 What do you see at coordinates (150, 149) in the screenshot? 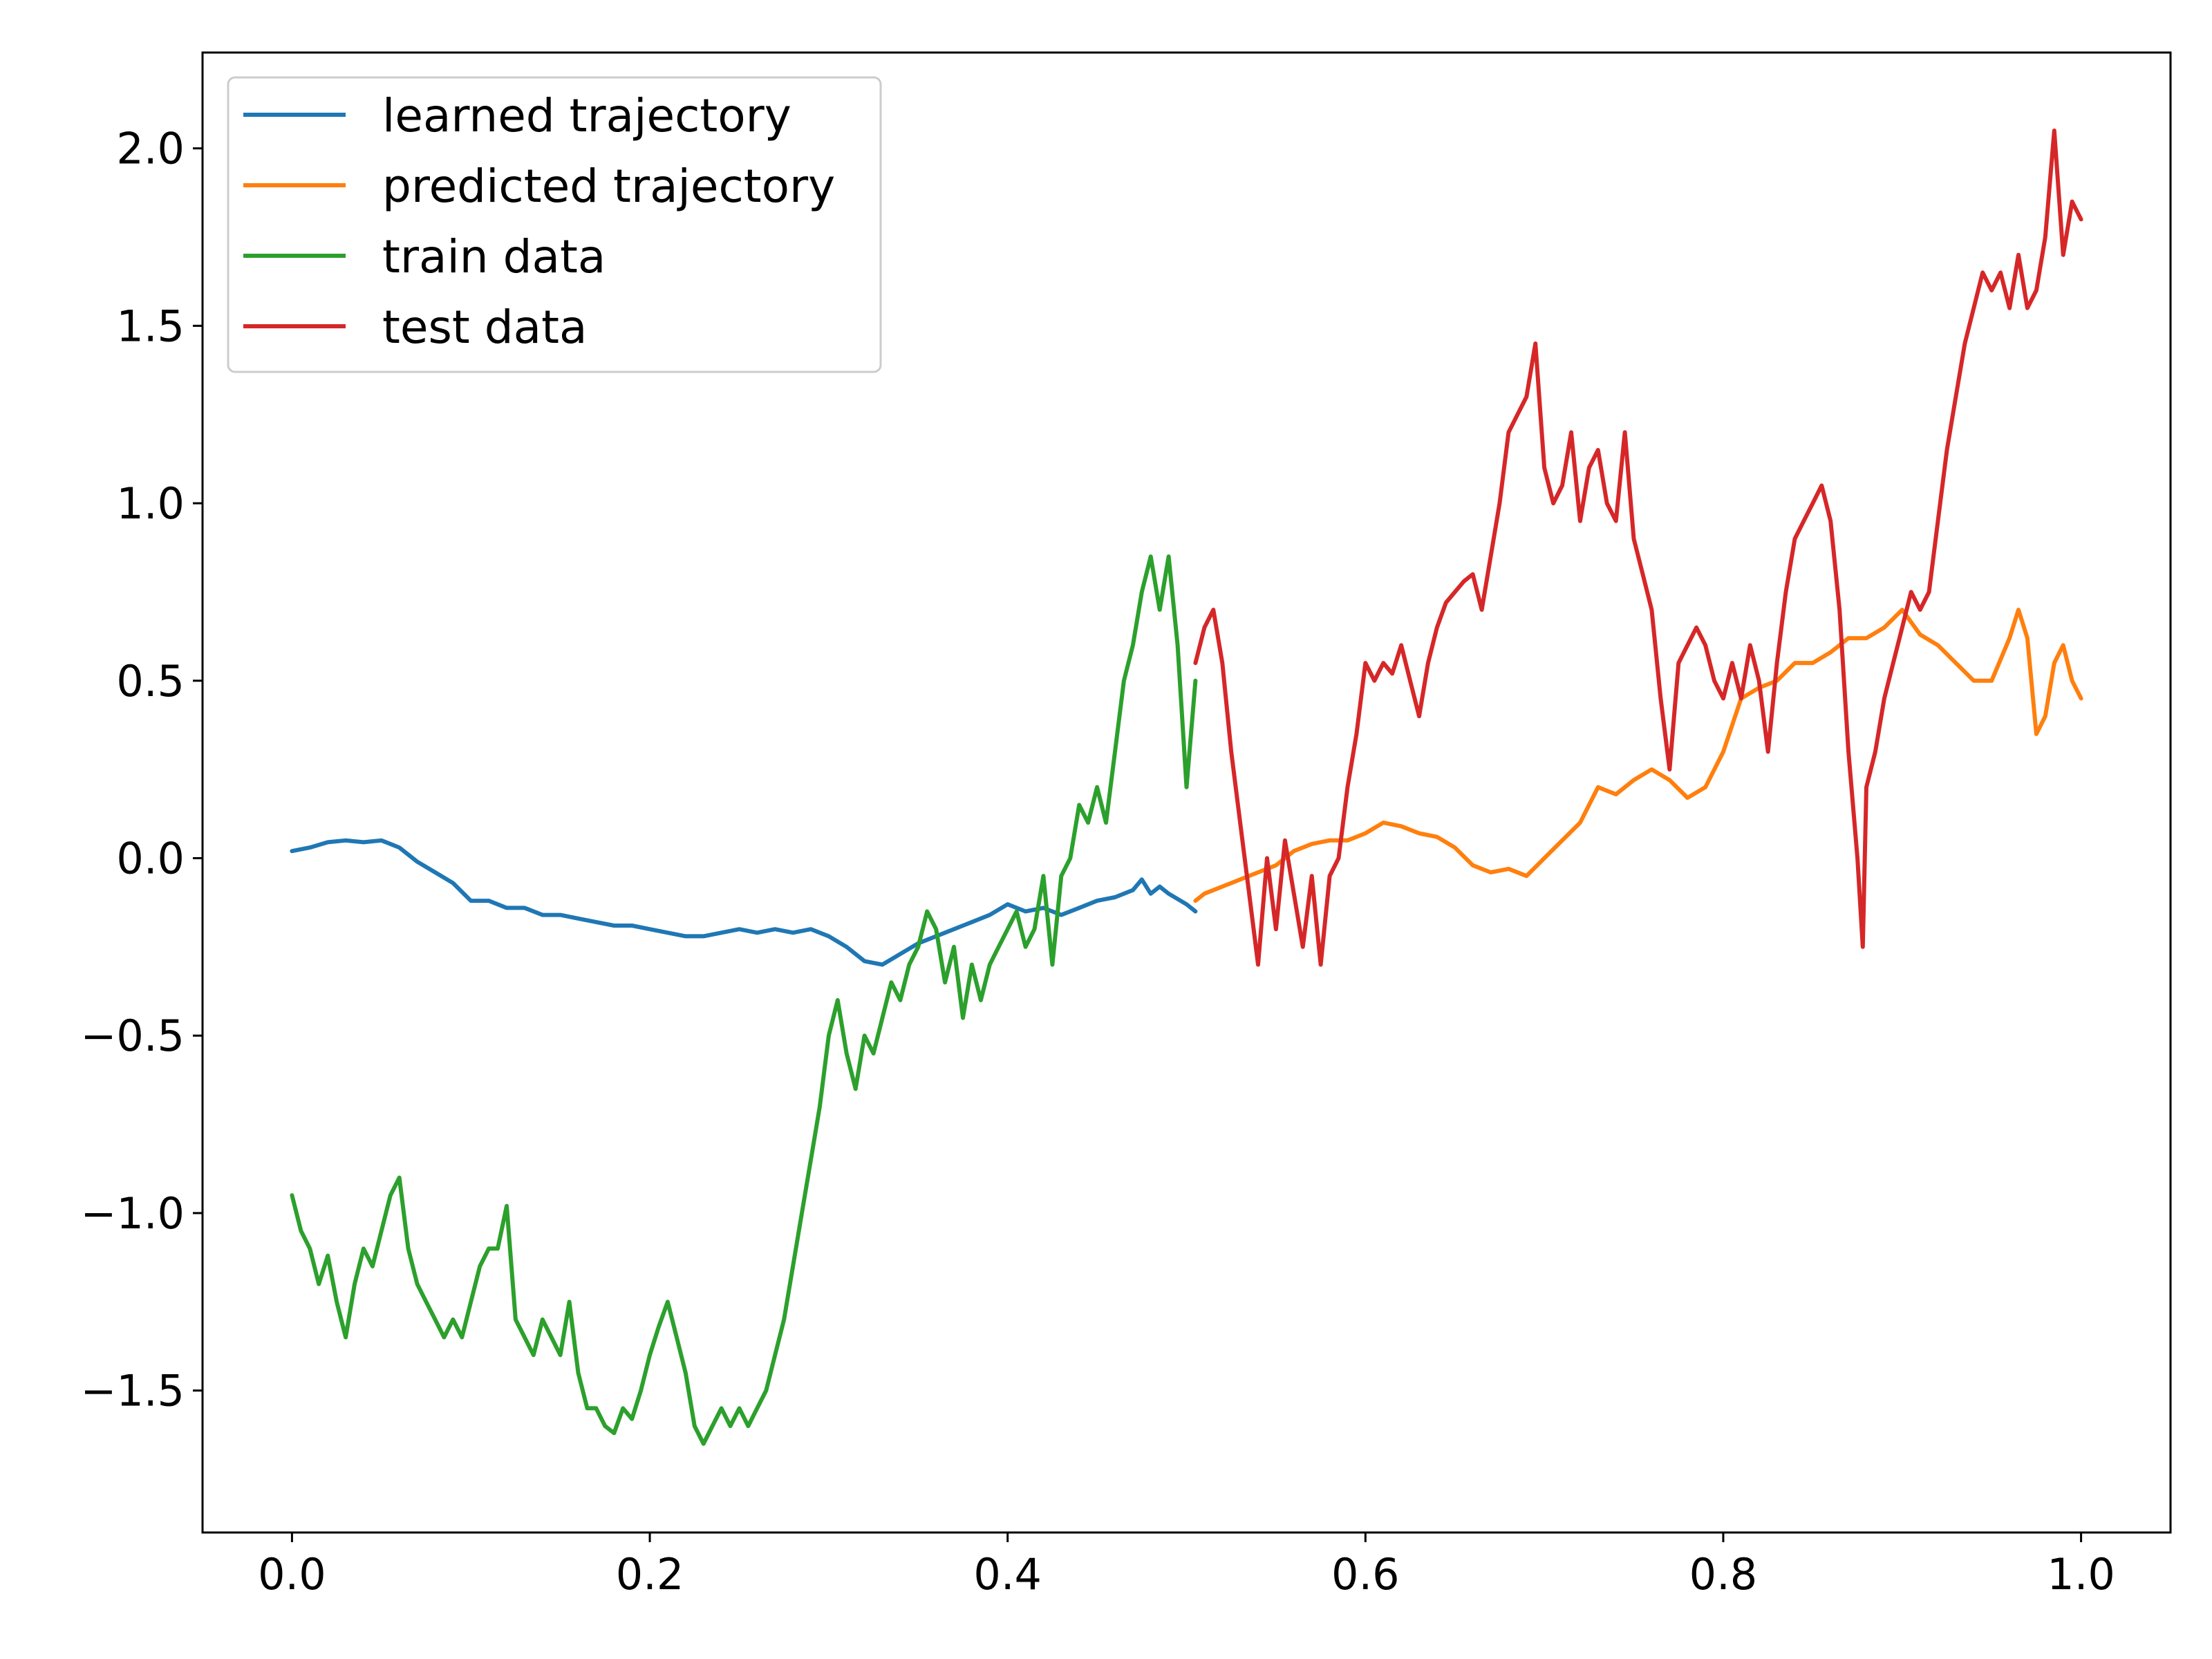
I see `y-tick-label: 2.0` at bounding box center [150, 149].